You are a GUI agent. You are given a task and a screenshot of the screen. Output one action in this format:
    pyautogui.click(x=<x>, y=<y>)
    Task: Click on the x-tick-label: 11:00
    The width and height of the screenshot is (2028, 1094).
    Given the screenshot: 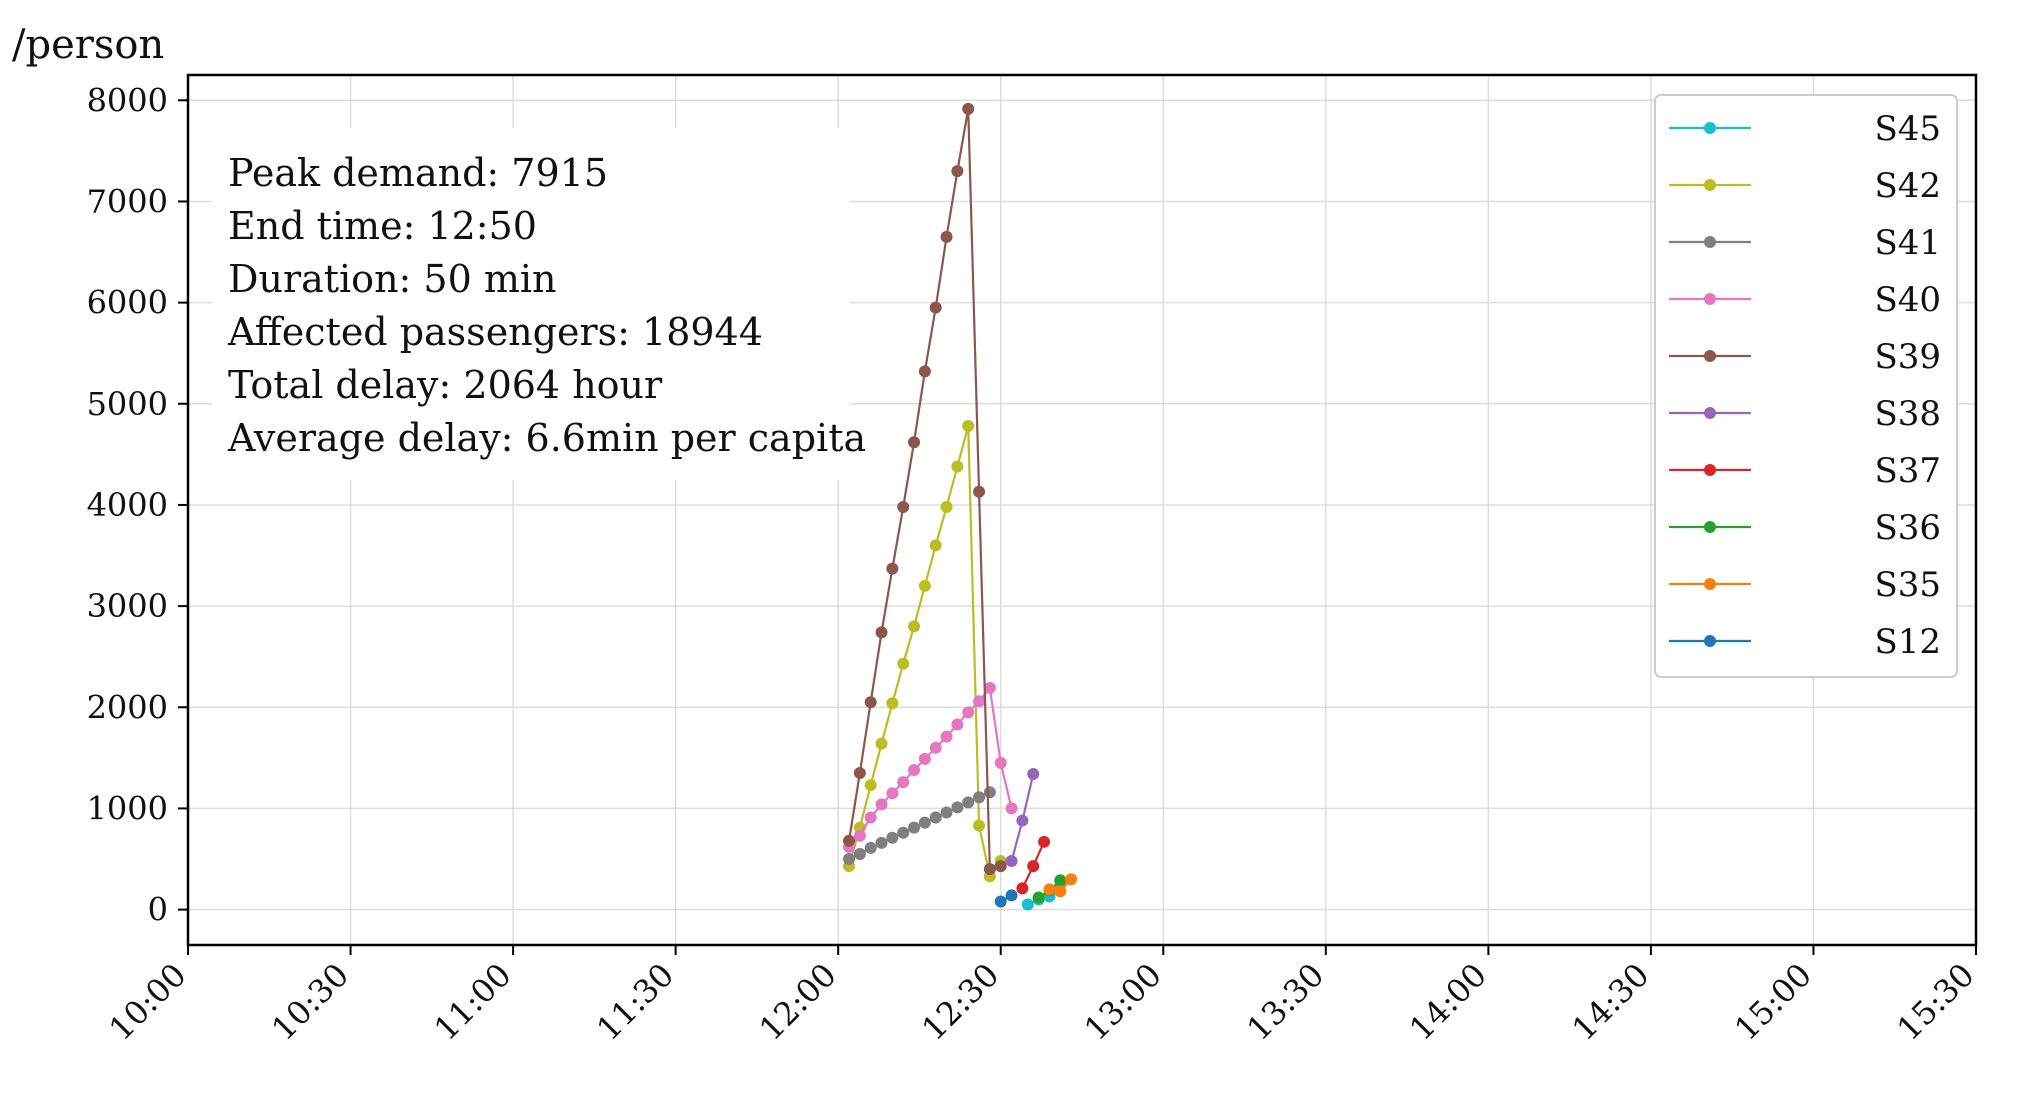 What is the action you would take?
    pyautogui.click(x=473, y=1002)
    